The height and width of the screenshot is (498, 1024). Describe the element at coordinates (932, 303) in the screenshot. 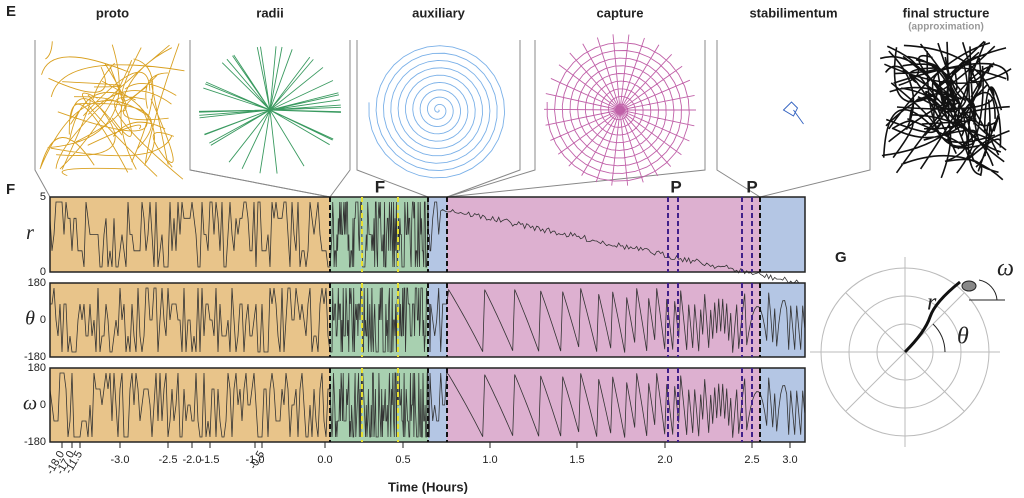

I see `diagram-label: r` at that location.